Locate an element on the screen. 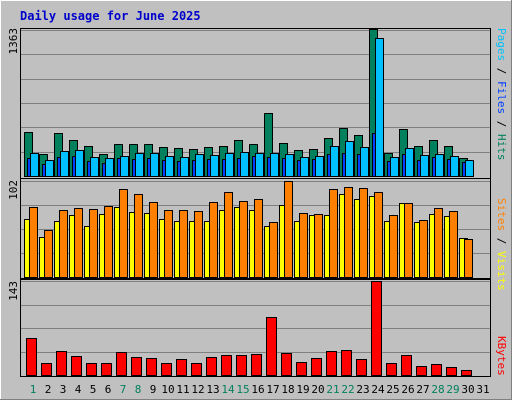 Image resolution: width=512 pixels, height=400 pixels. x-label-day-12: 12 is located at coordinates (197, 389).